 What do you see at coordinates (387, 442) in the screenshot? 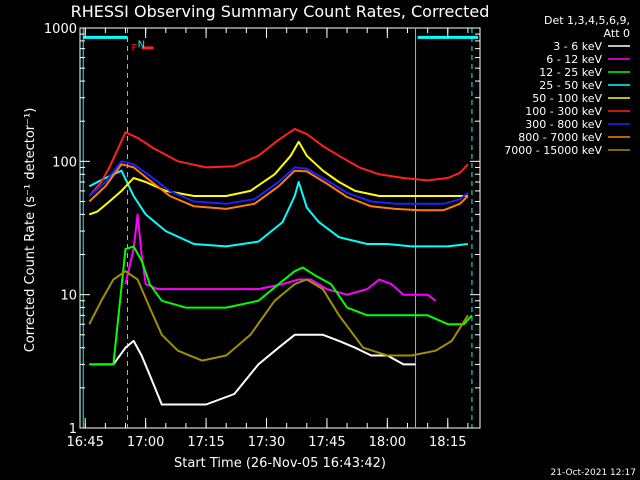
I see `x-tick-label: 18:00` at bounding box center [387, 442].